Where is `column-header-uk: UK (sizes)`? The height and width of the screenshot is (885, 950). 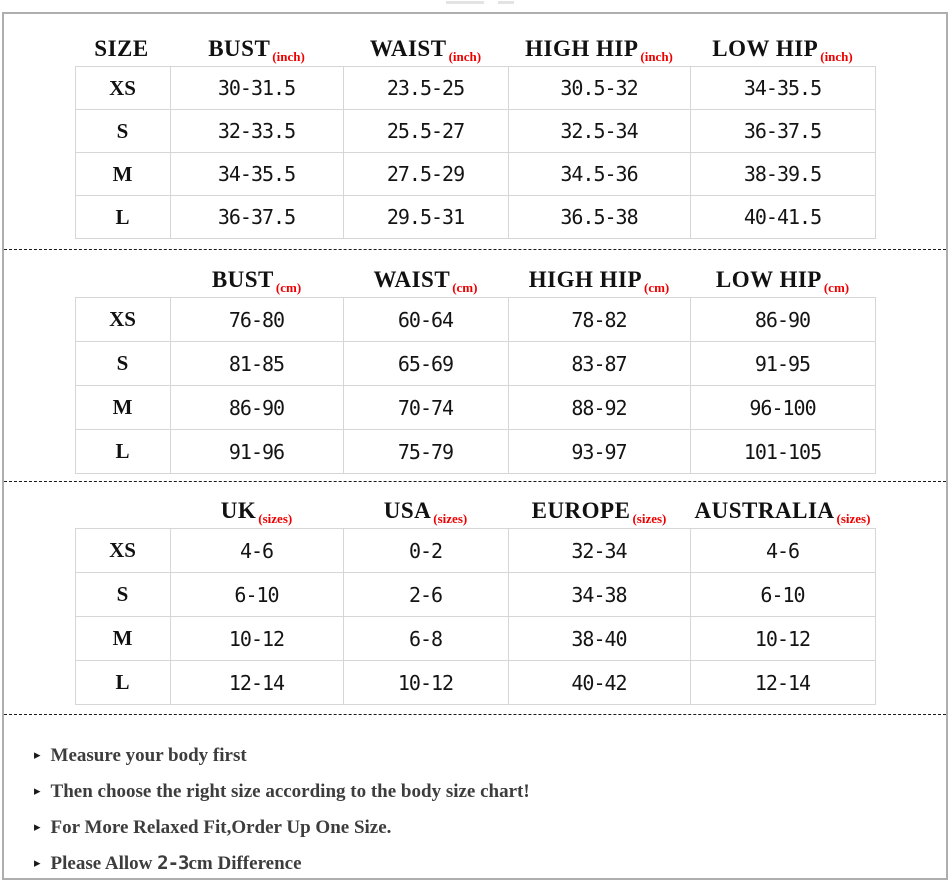
column-header-uk: UK (sizes) is located at coordinates (256, 512).